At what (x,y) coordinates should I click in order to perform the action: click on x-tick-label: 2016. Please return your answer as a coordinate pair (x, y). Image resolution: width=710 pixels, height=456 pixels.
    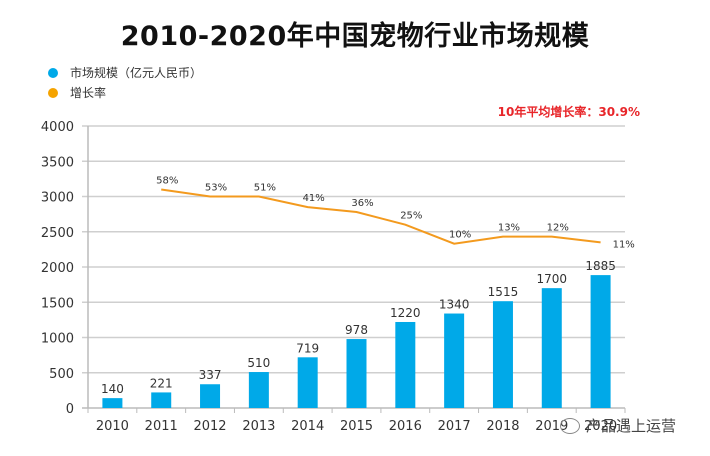
    Looking at the image, I should click on (405, 426).